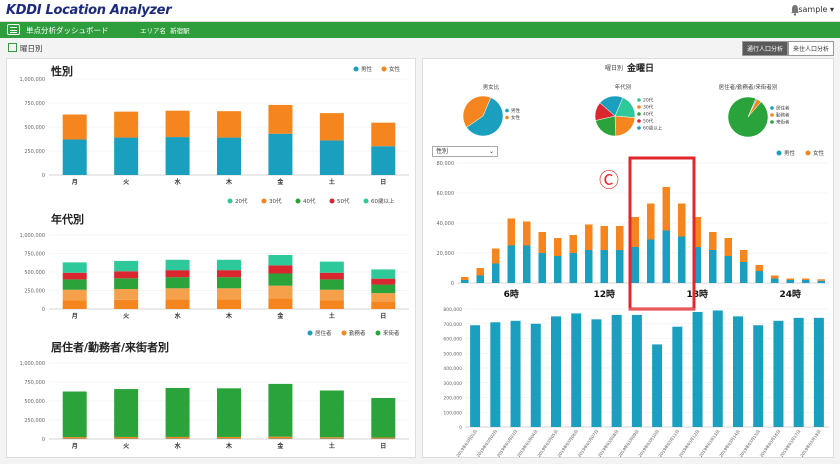 Image resolution: width=840 pixels, height=464 pixels. Describe the element at coordinates (795, 10) in the screenshot. I see `bell-icon` at that location.